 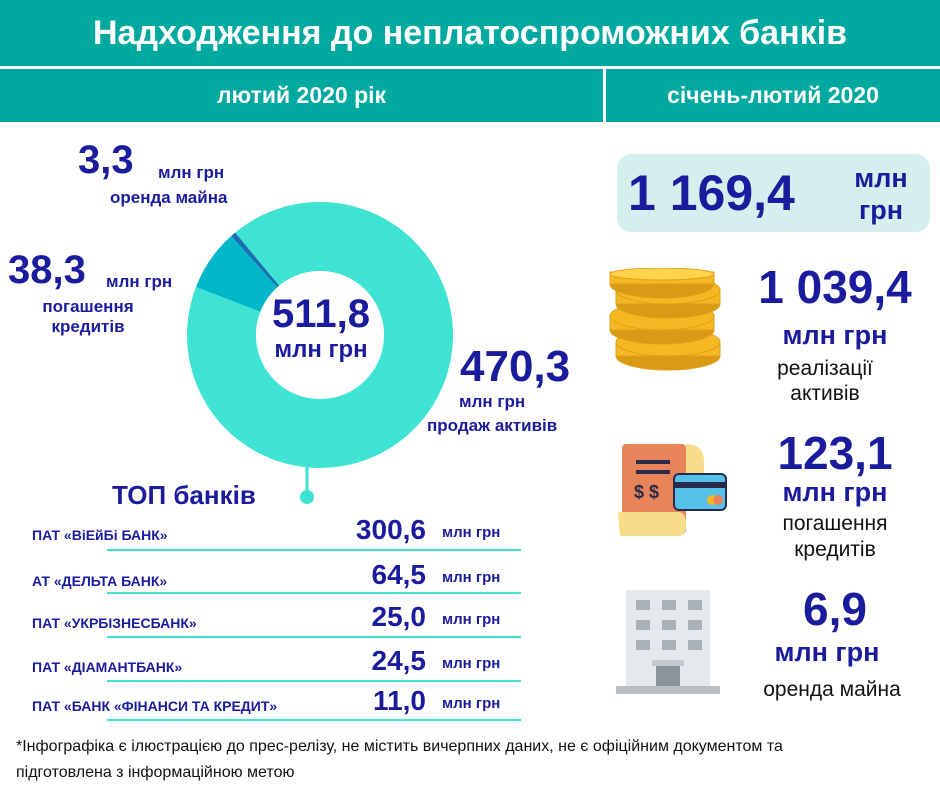 What do you see at coordinates (604, 95) in the screenshot?
I see `period-divider` at bounding box center [604, 95].